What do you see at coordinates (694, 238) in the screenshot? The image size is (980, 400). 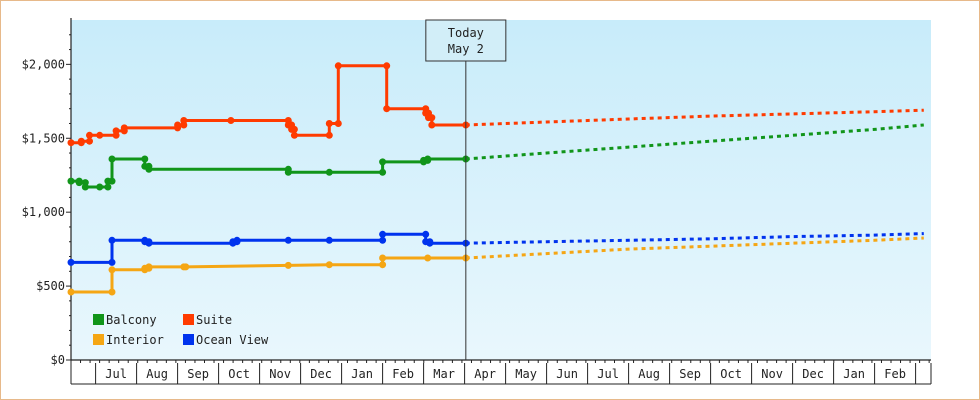 I see `series-projection-ocean-view` at bounding box center [694, 238].